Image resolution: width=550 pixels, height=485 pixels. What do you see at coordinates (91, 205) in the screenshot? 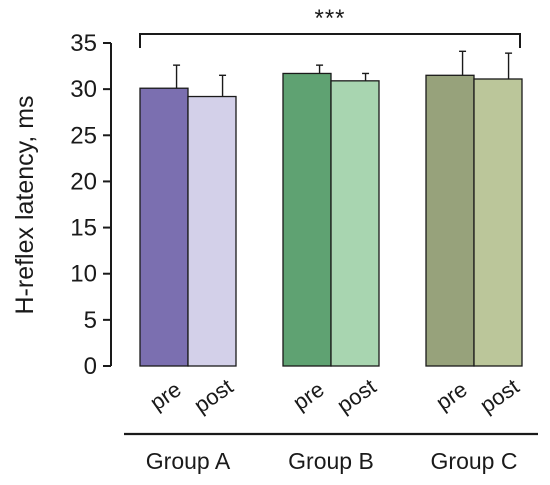
I see `y-axis: 0 5 10 15 20 25 30 35` at bounding box center [91, 205].